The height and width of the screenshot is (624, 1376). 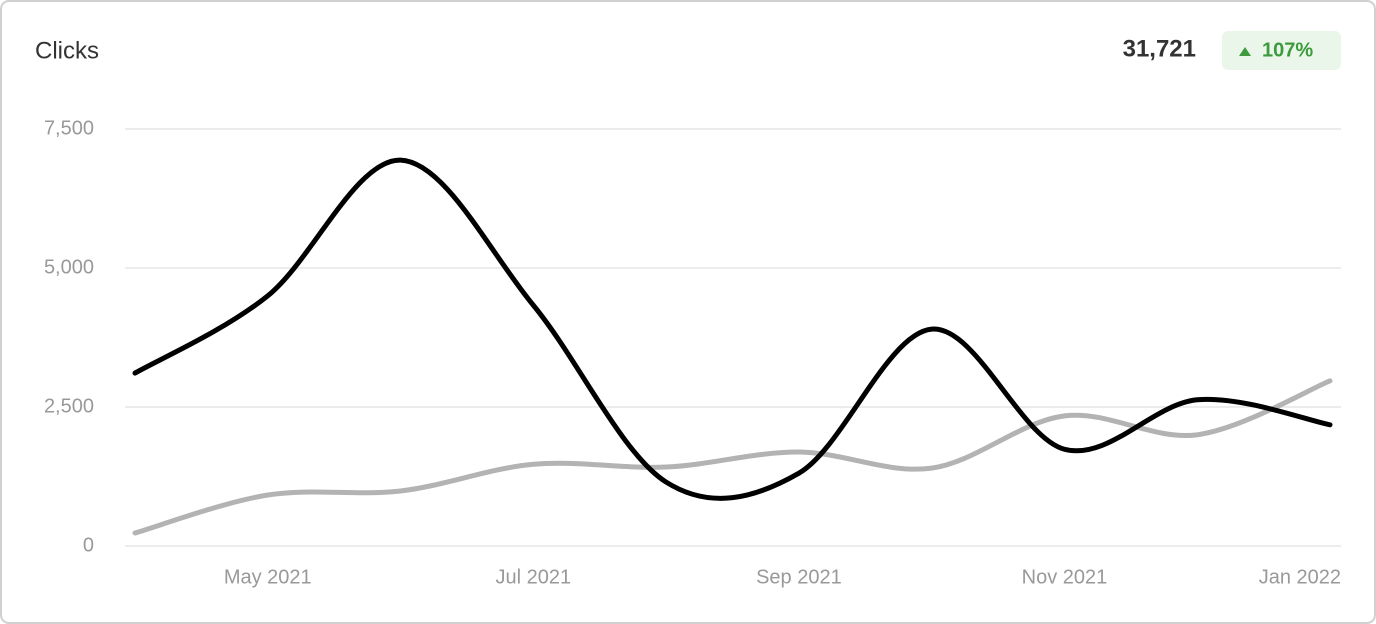 What do you see at coordinates (1287, 50) in the screenshot?
I see `summary-change: 107%` at bounding box center [1287, 50].